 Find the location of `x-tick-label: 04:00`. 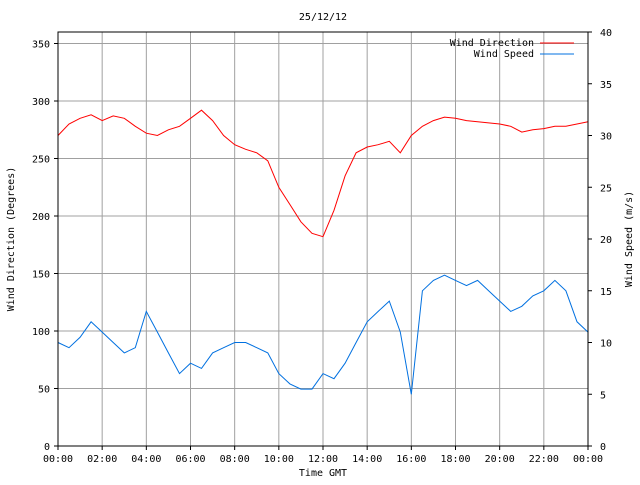

x-tick-label: 04:00 is located at coordinates (146, 459).